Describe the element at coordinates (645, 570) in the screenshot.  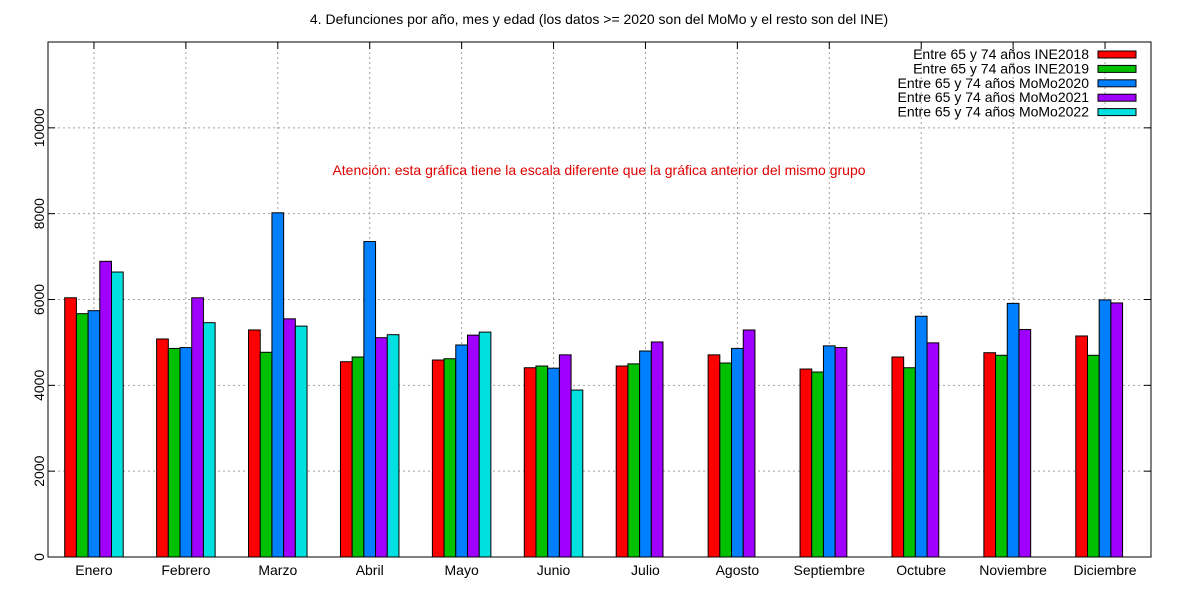
I see `x-tick-label: Julio` at that location.